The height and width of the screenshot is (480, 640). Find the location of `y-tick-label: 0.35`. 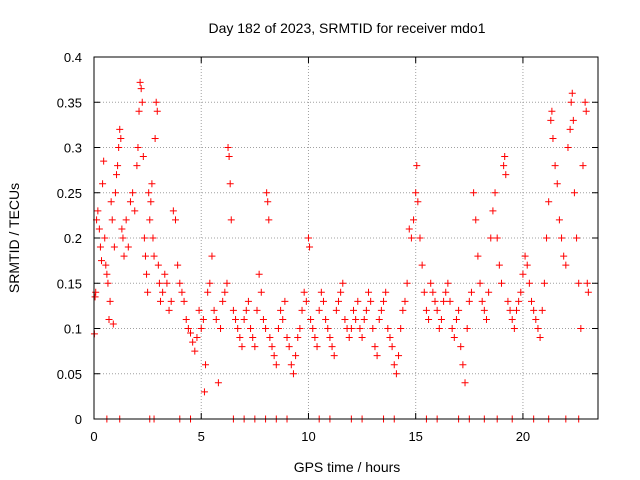

y-tick-label: 0.35 is located at coordinates (69, 102).